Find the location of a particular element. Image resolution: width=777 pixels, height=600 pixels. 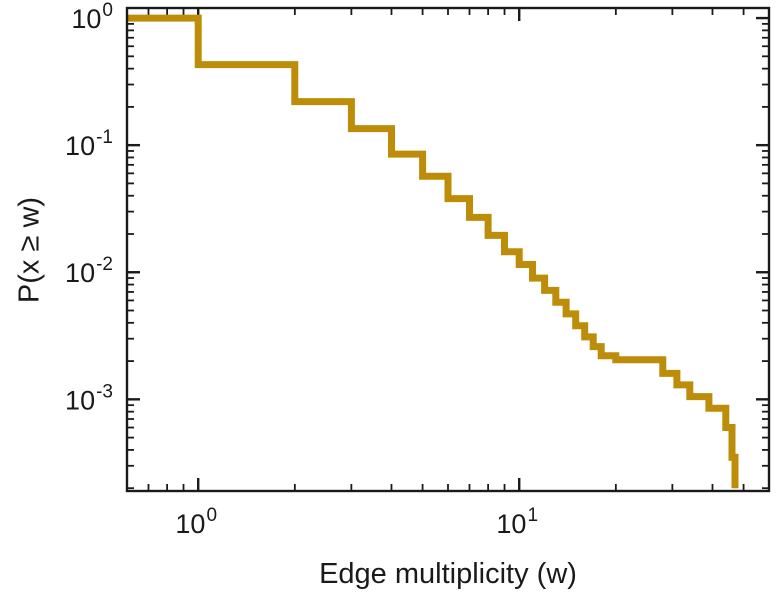

y-tick-label: 10⁻¹ is located at coordinates (89, 144).